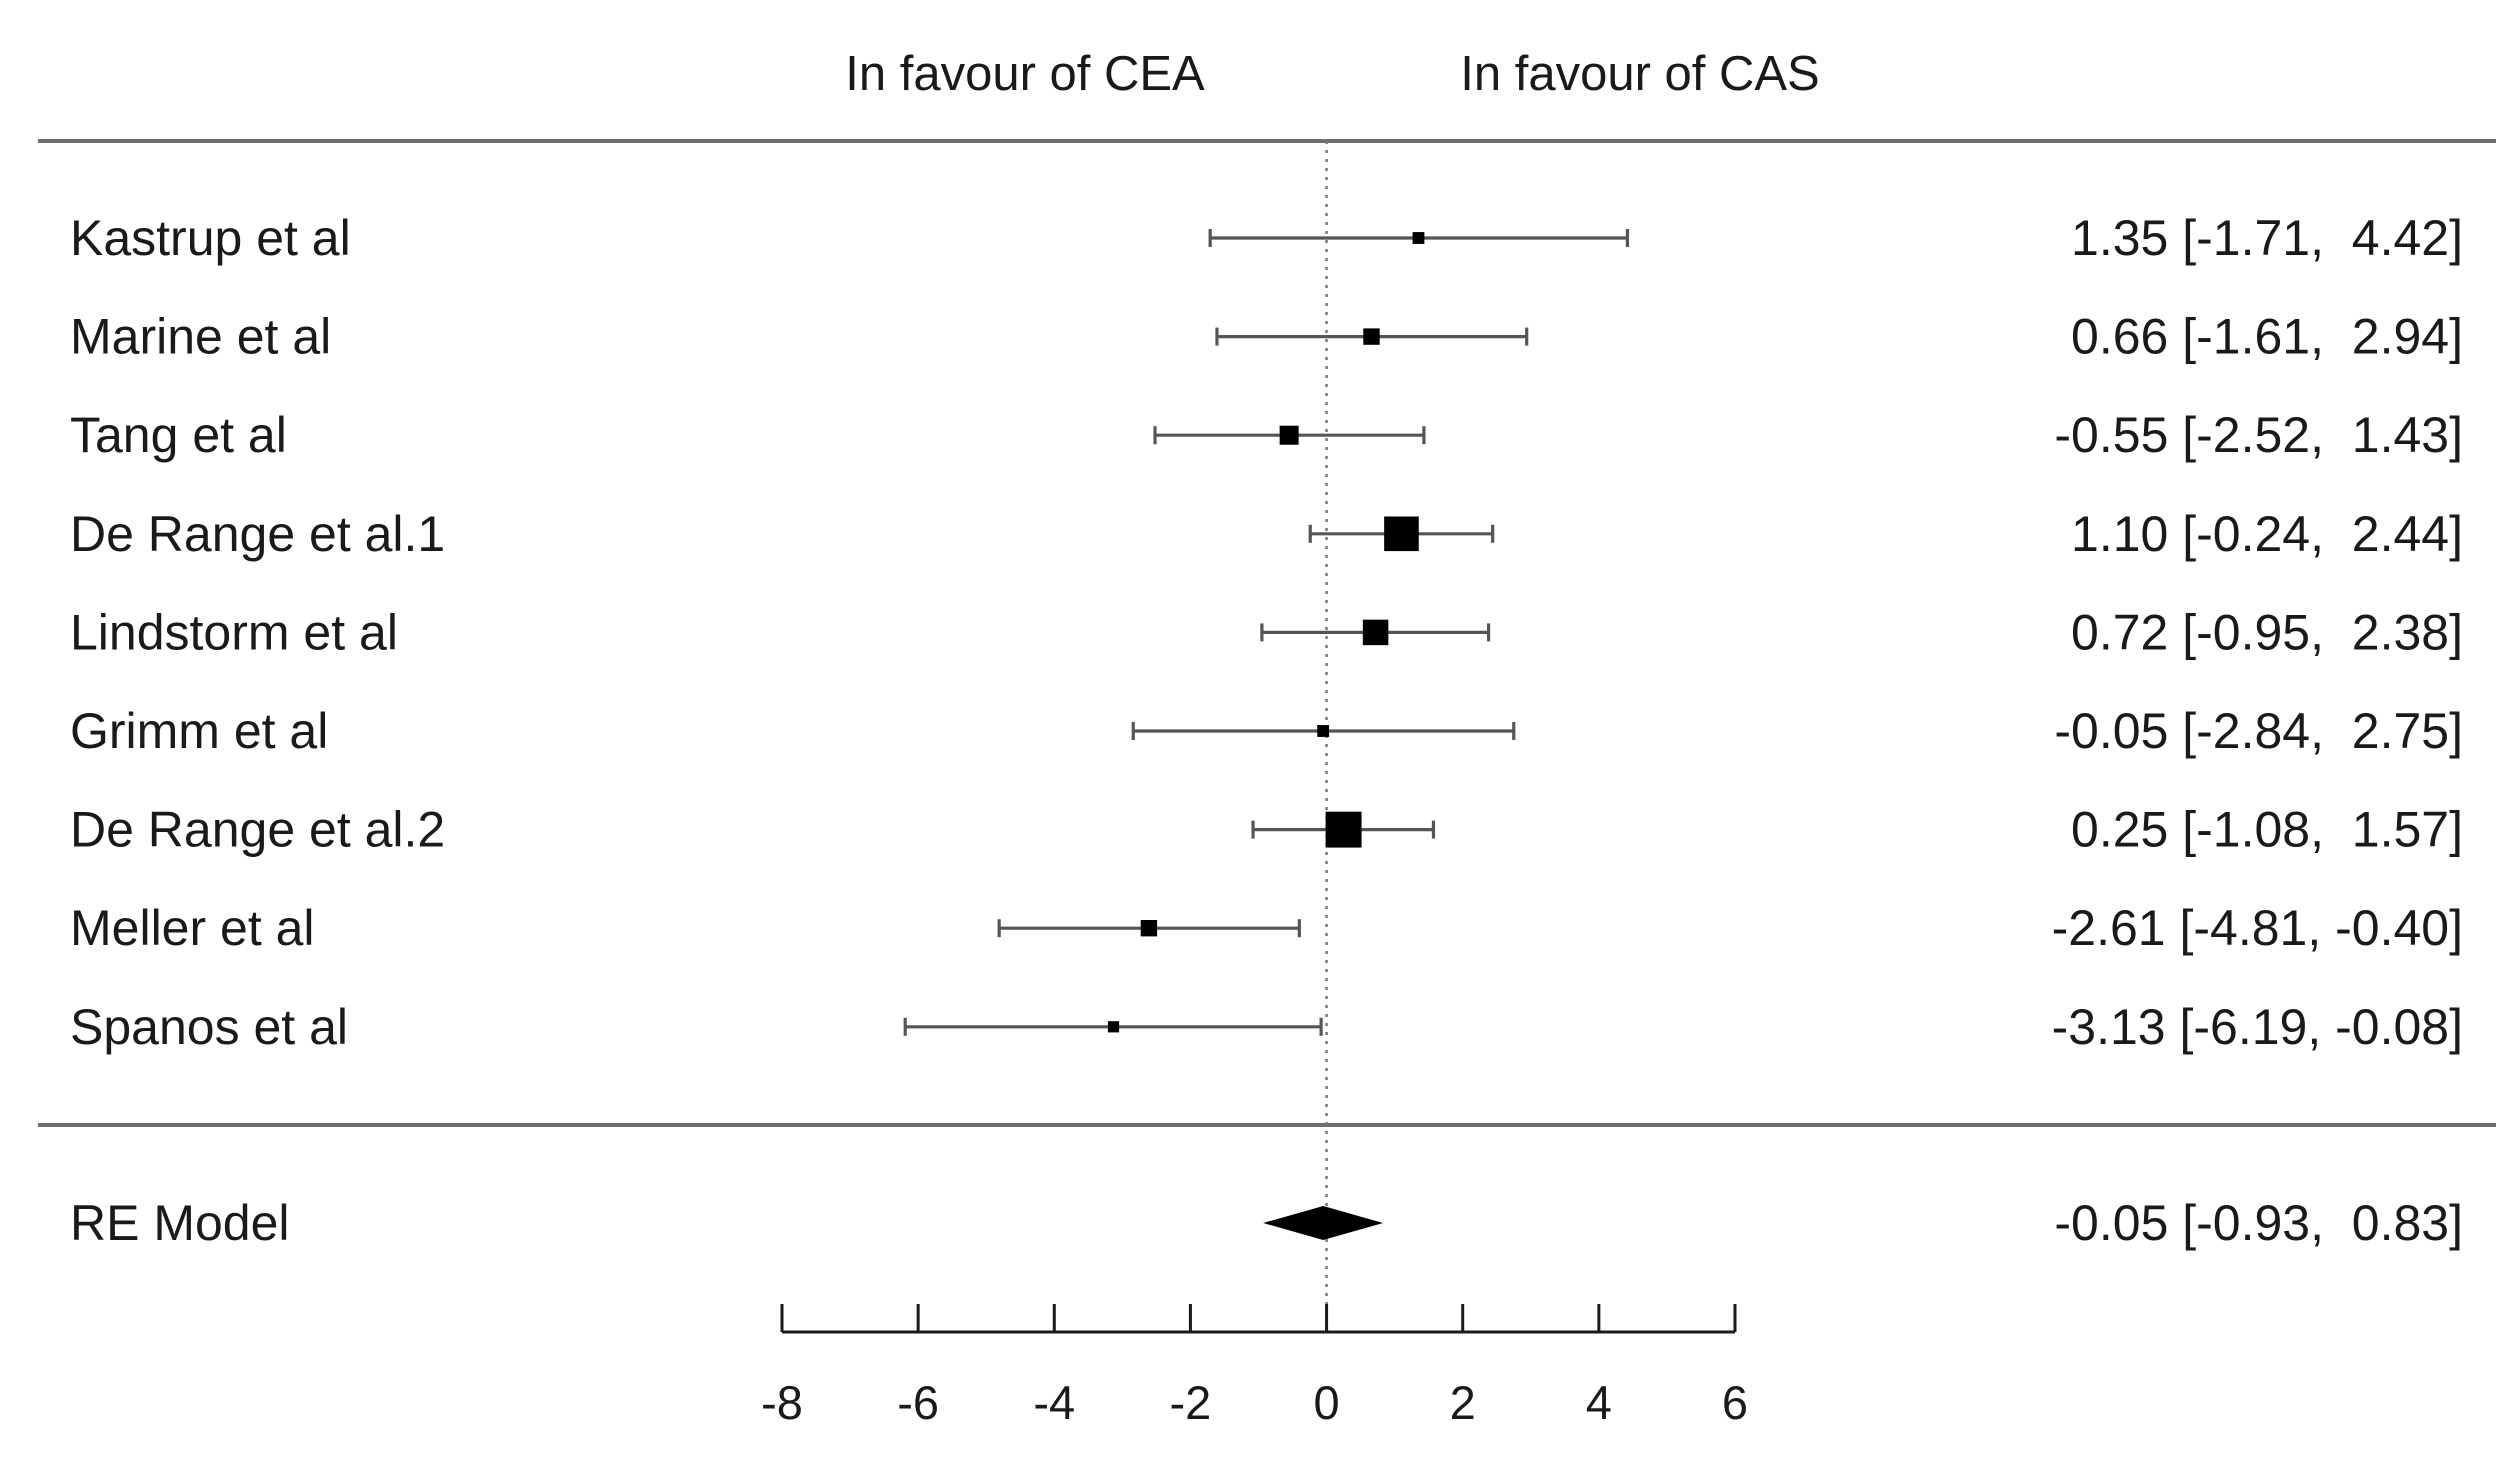 The width and height of the screenshot is (2518, 1467). I want to click on summary-label: RE Model, so click(180, 1223).